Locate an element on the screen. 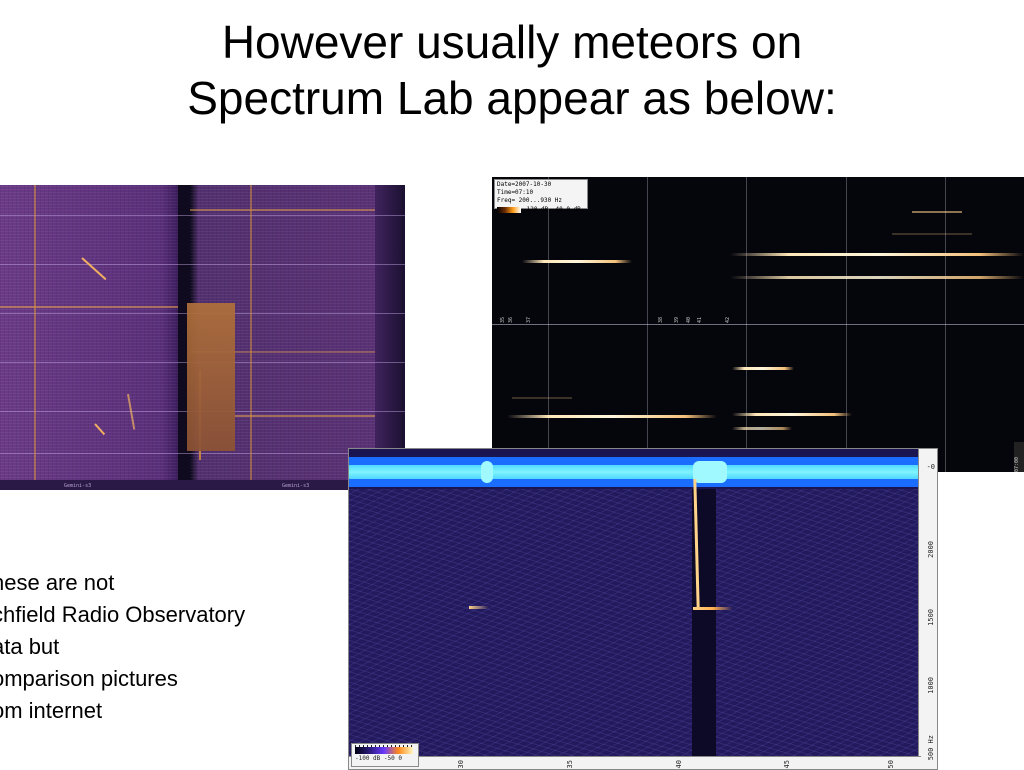 The width and height of the screenshot is (1024, 770). frequency-tick-label: 1500 is located at coordinates (931, 617).